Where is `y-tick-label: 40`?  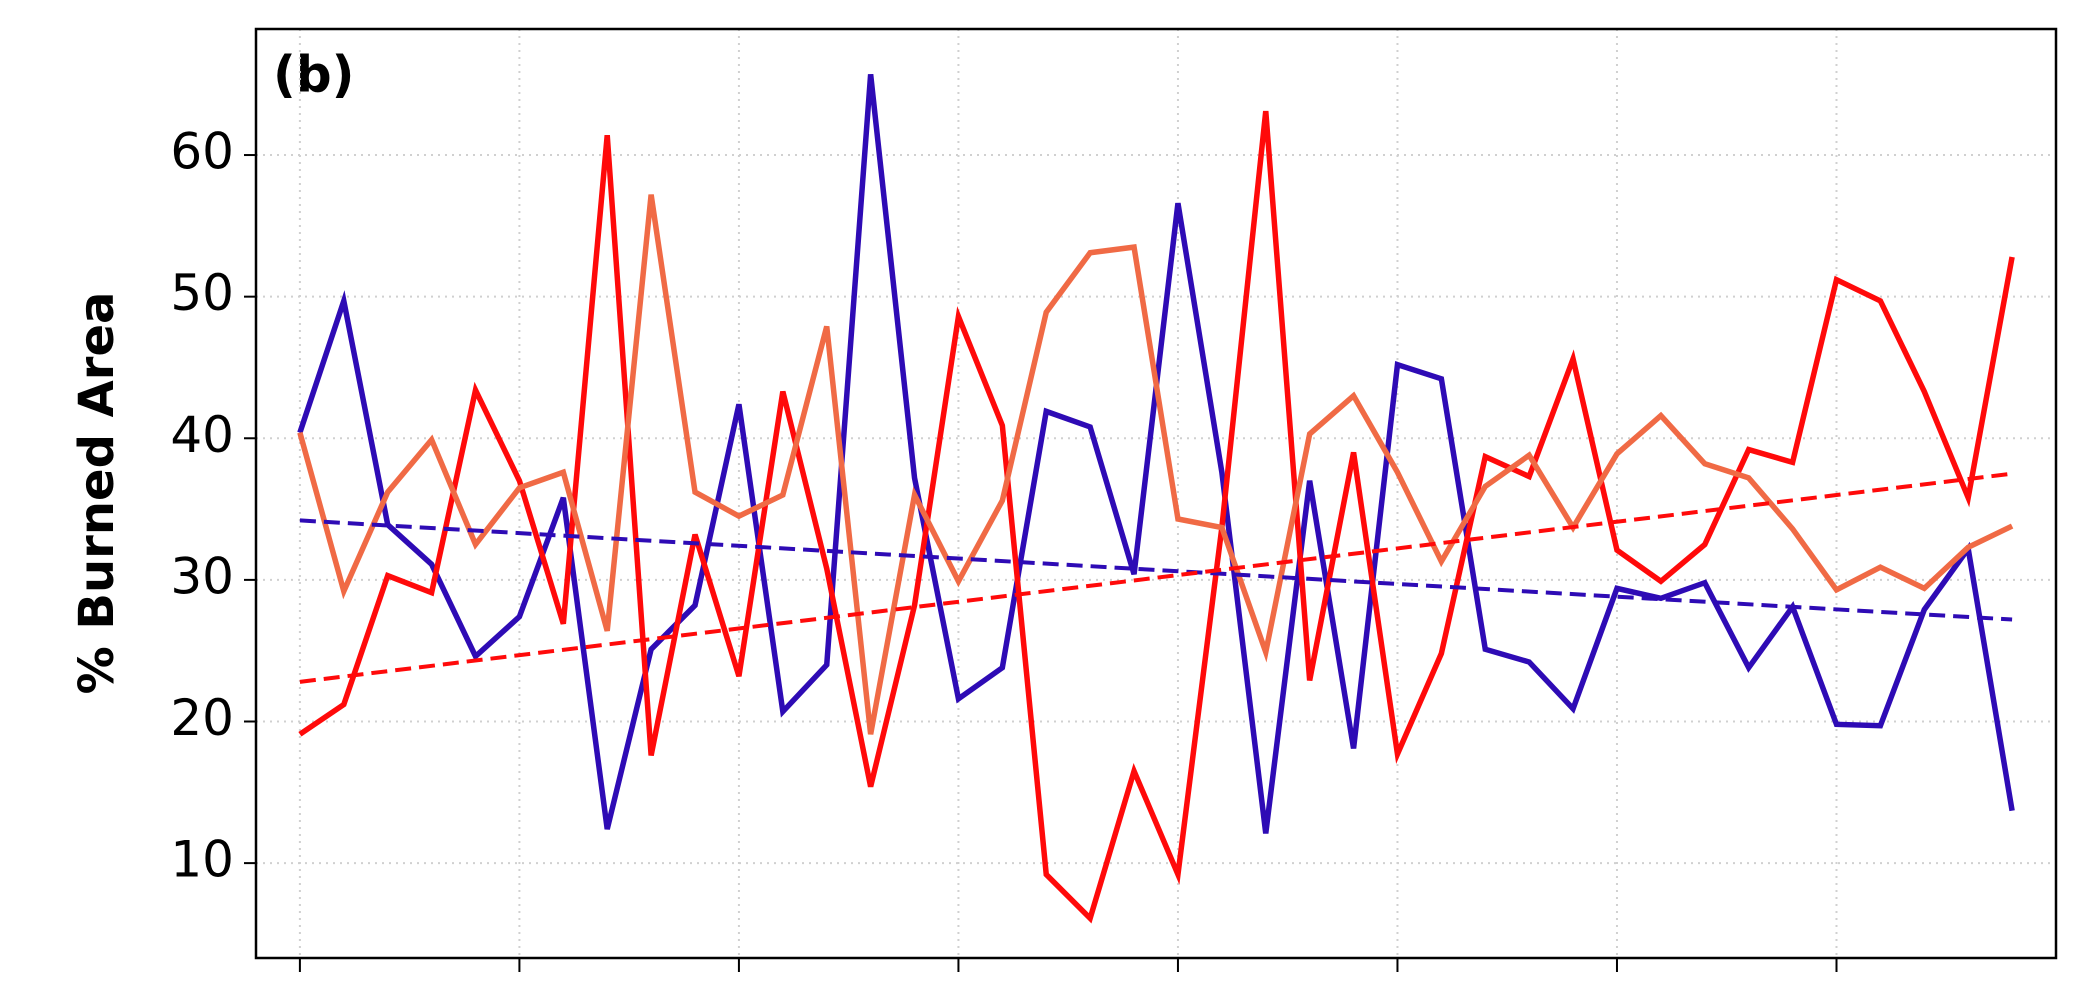 y-tick-label: 40 is located at coordinates (202, 435).